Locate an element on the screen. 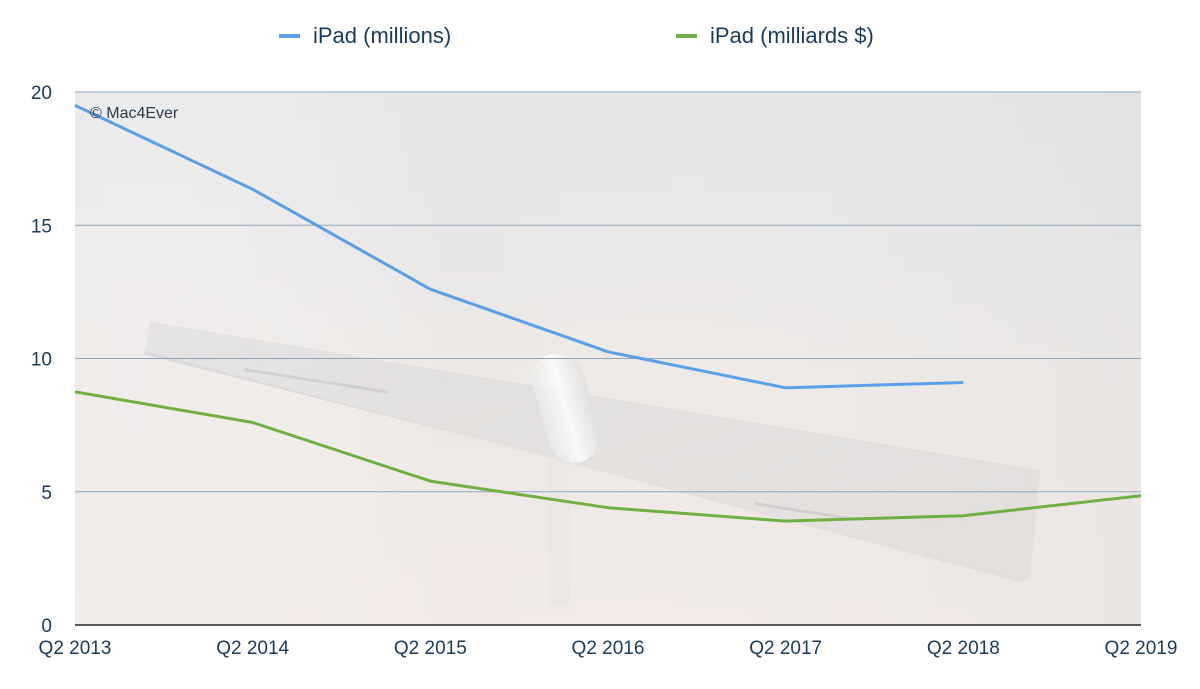 The height and width of the screenshot is (689, 1200). legend-label: iPad (millions) is located at coordinates (382, 35).